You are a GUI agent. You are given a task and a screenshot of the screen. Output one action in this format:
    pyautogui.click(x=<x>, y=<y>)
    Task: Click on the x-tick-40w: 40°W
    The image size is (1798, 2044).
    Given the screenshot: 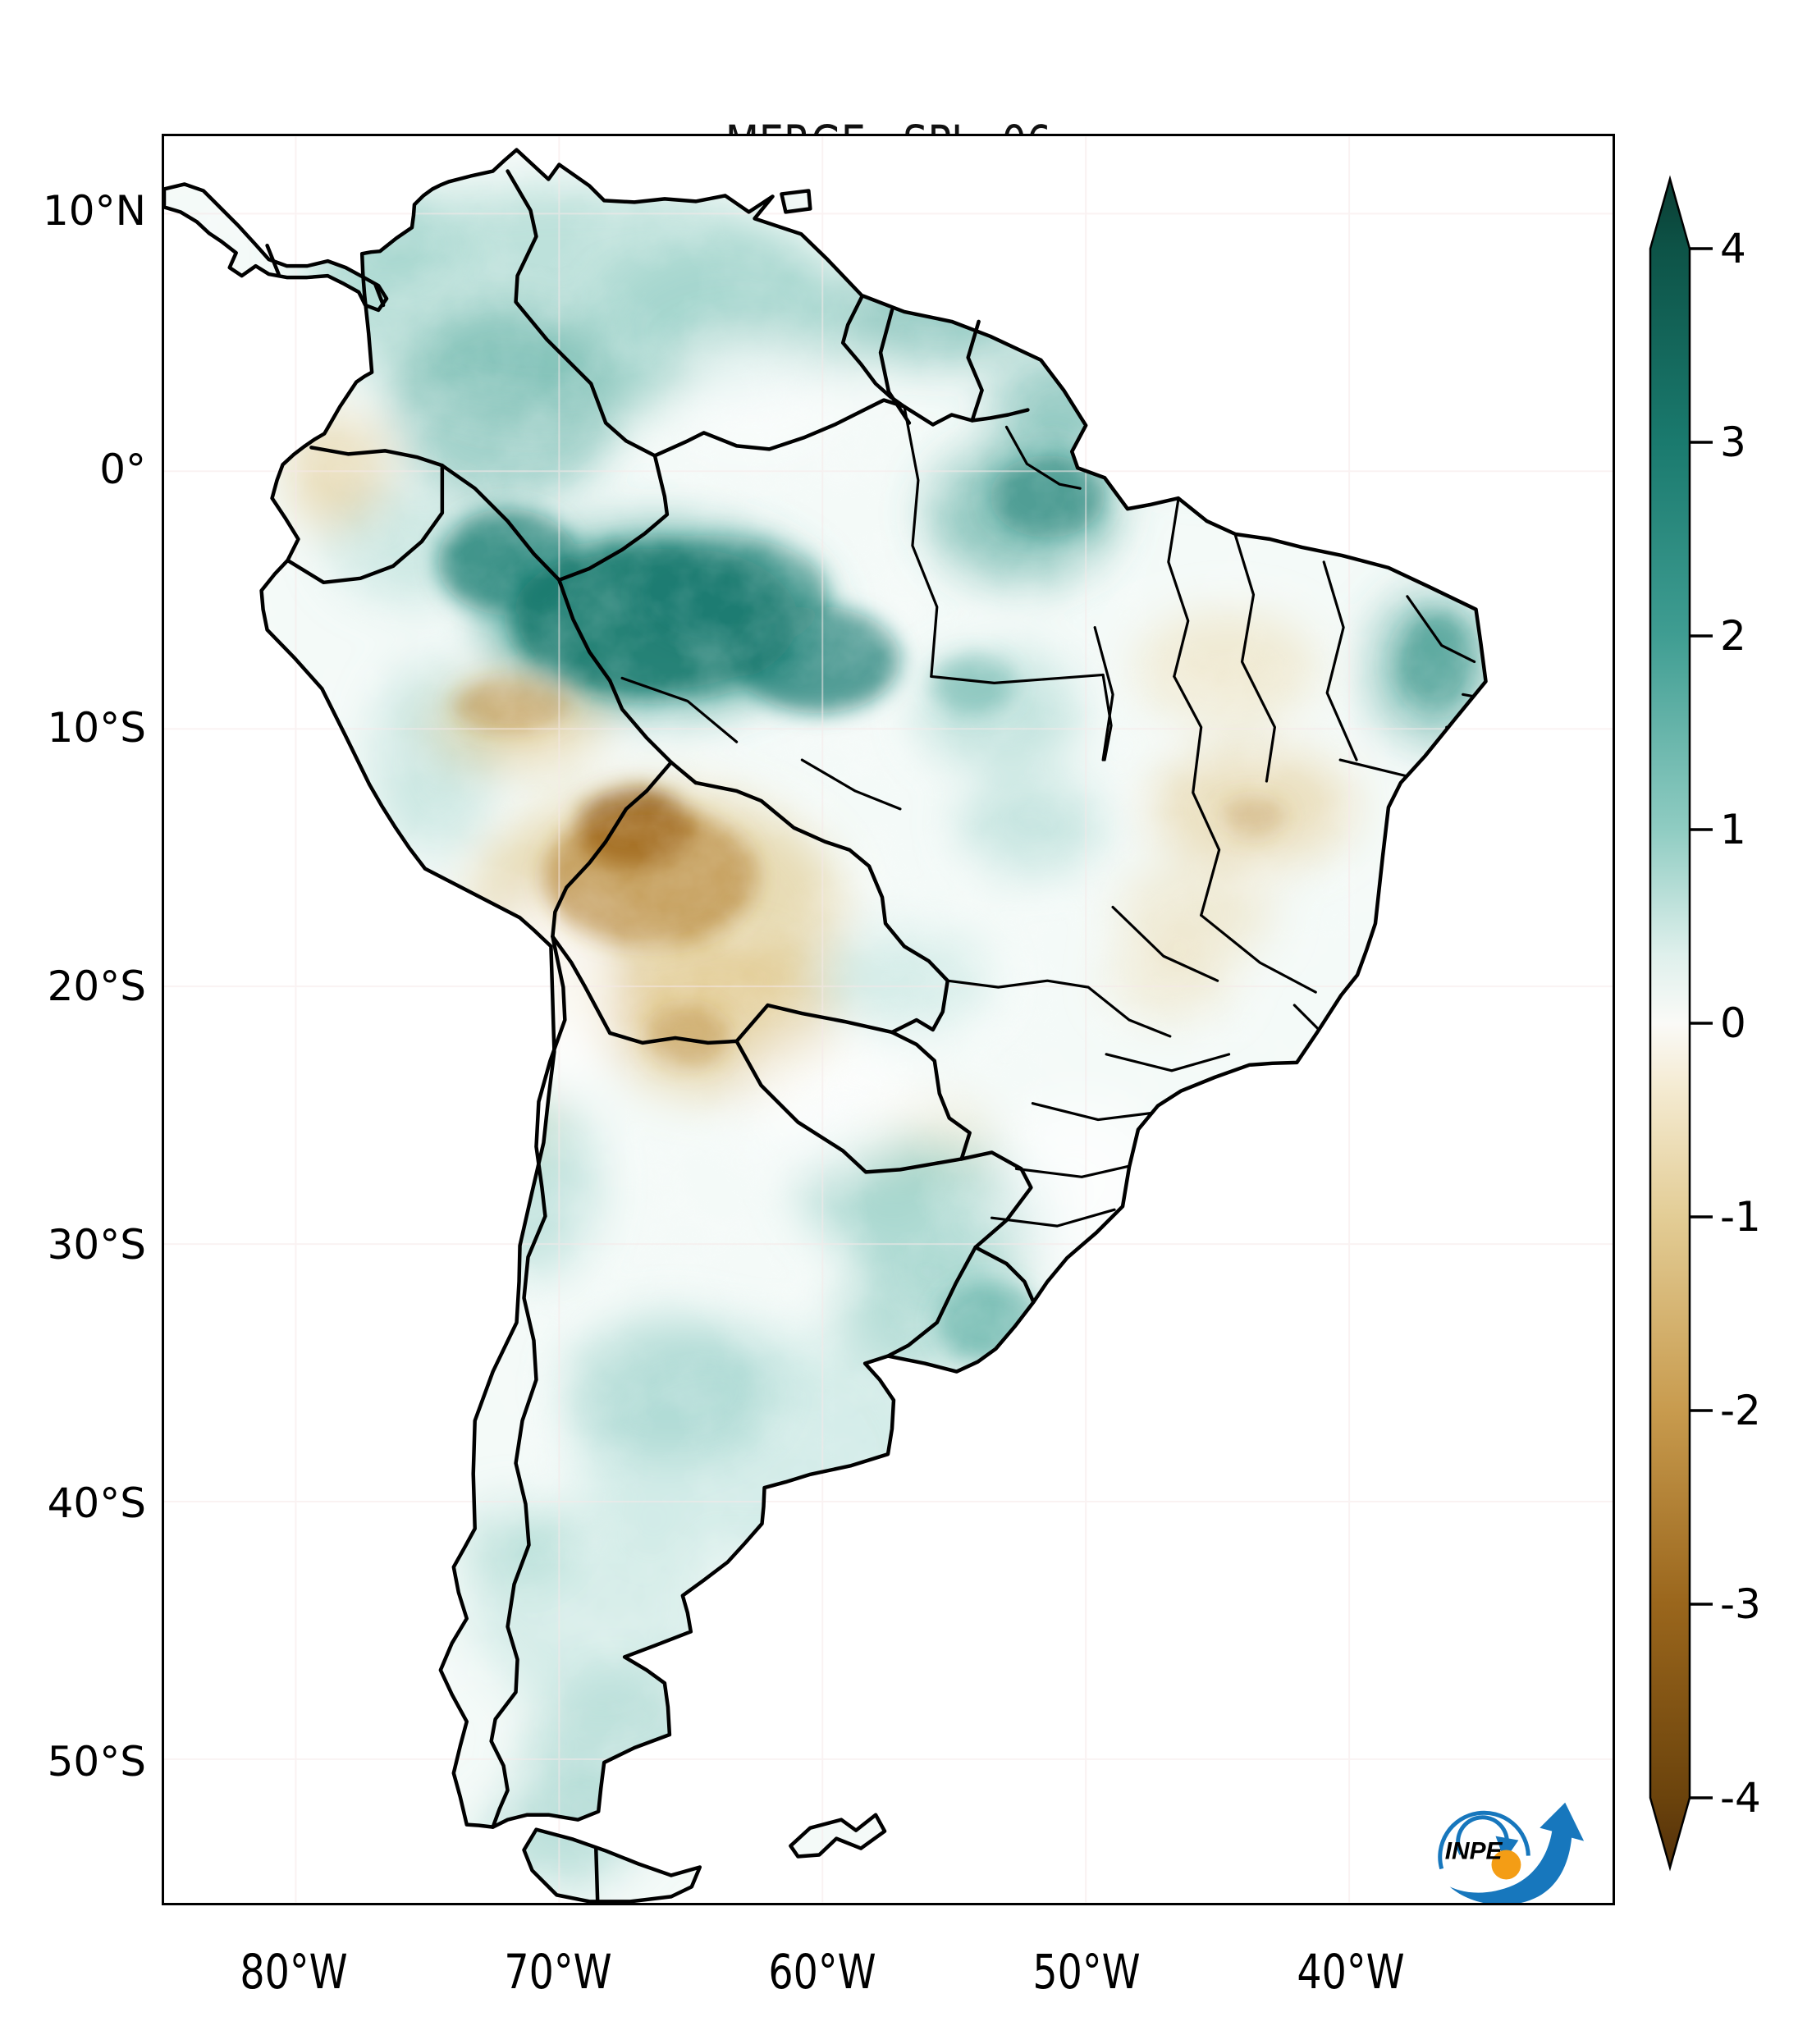 What is the action you would take?
    pyautogui.click(x=1351, y=1972)
    